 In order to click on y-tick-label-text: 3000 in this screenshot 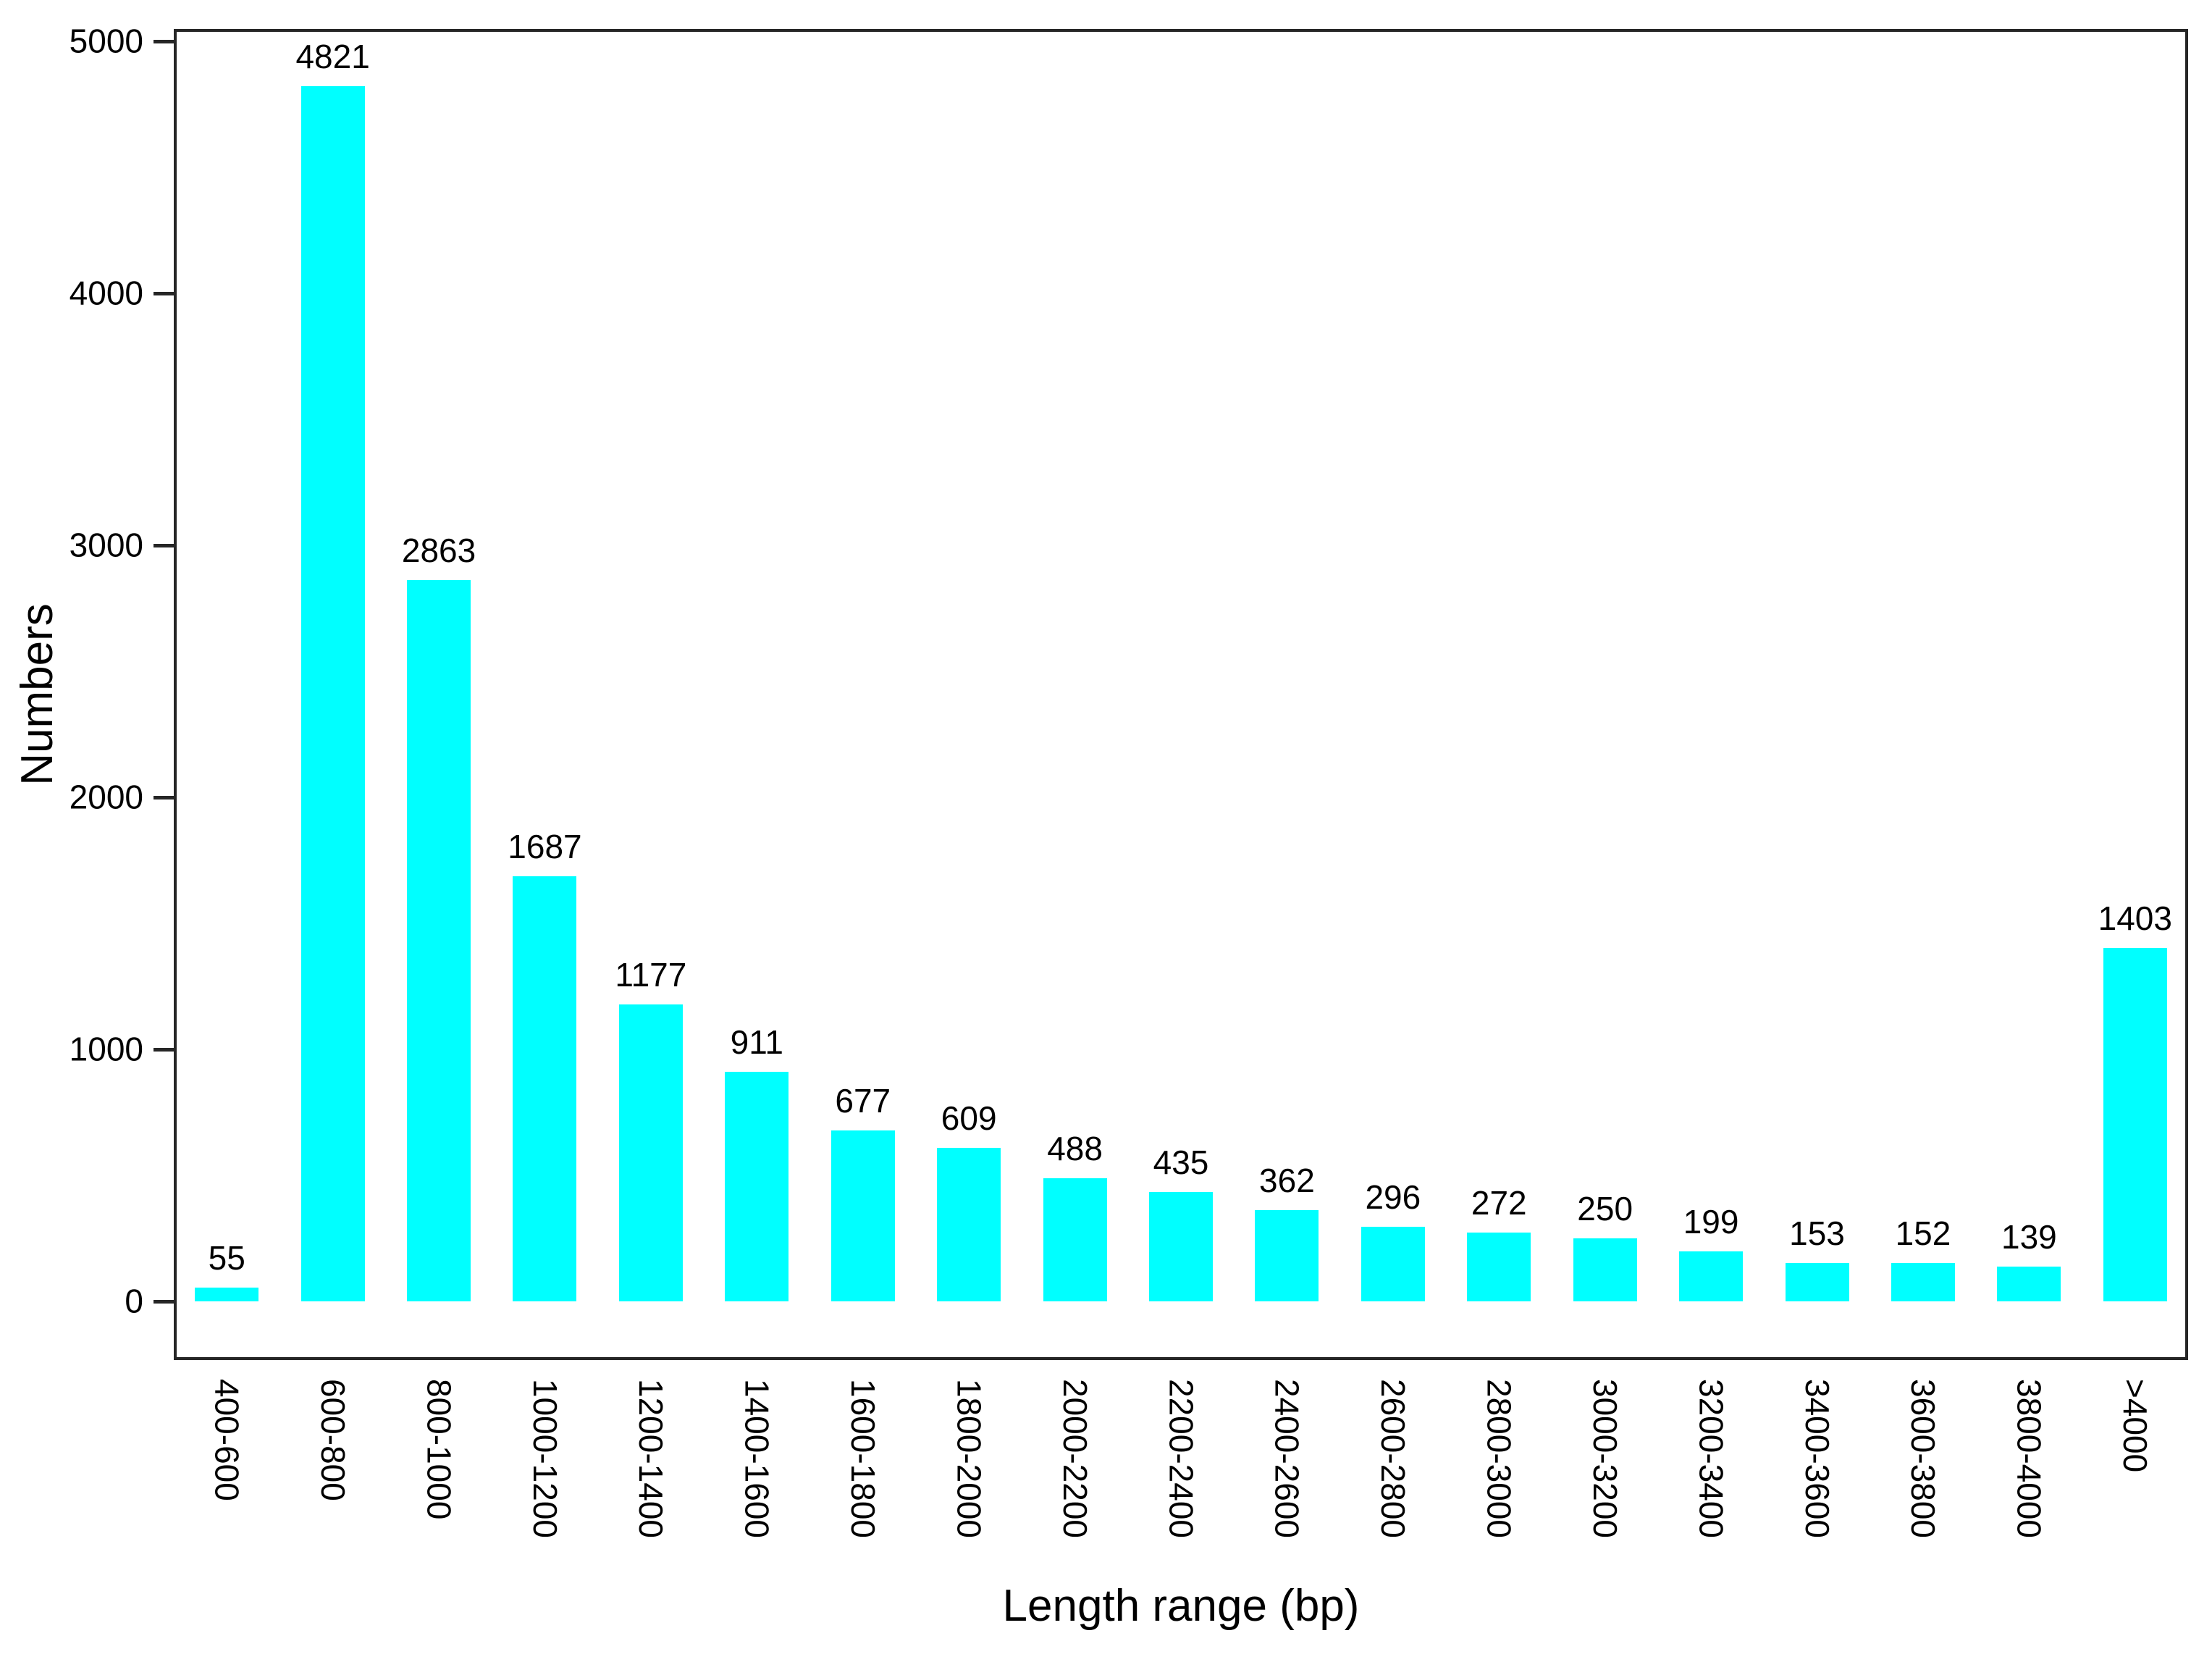, I will do `click(106, 545)`.